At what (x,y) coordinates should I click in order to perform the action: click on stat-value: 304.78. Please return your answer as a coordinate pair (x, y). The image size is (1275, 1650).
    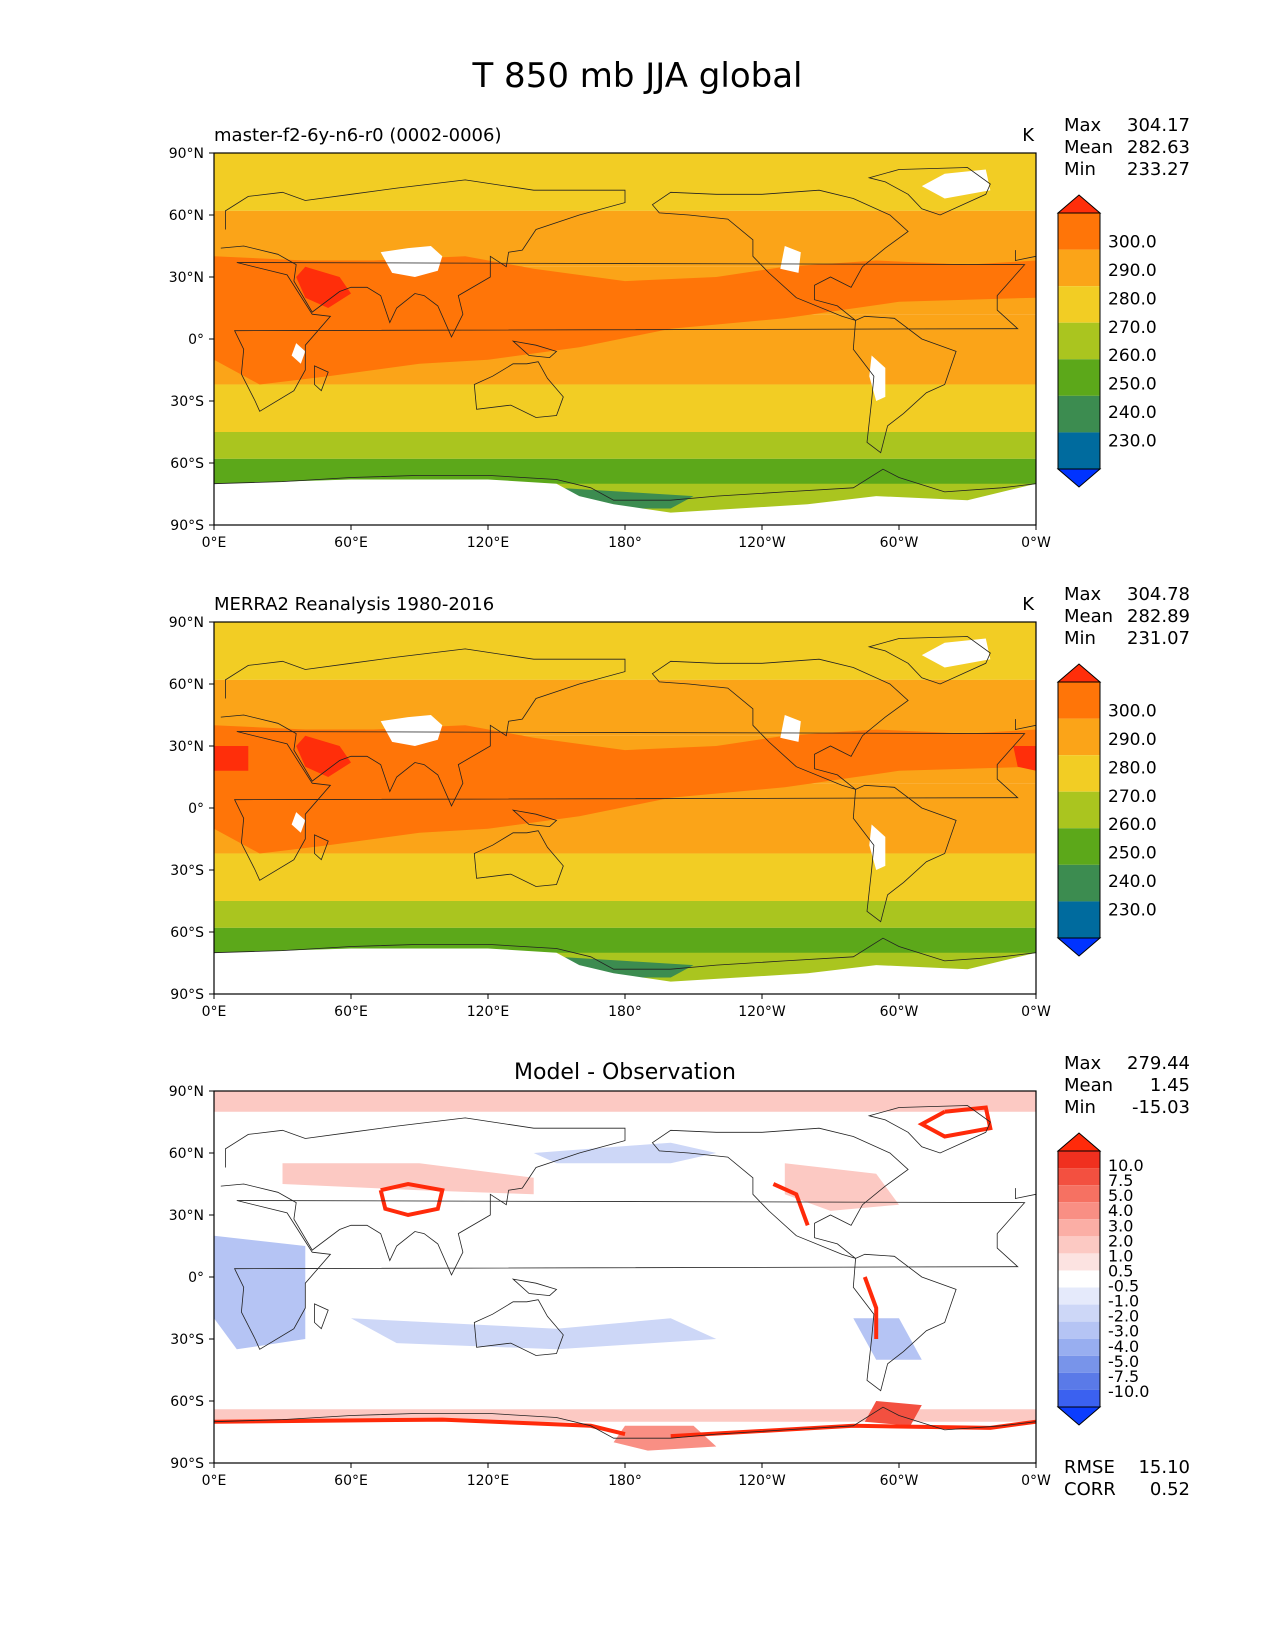
    Looking at the image, I should click on (1158, 594).